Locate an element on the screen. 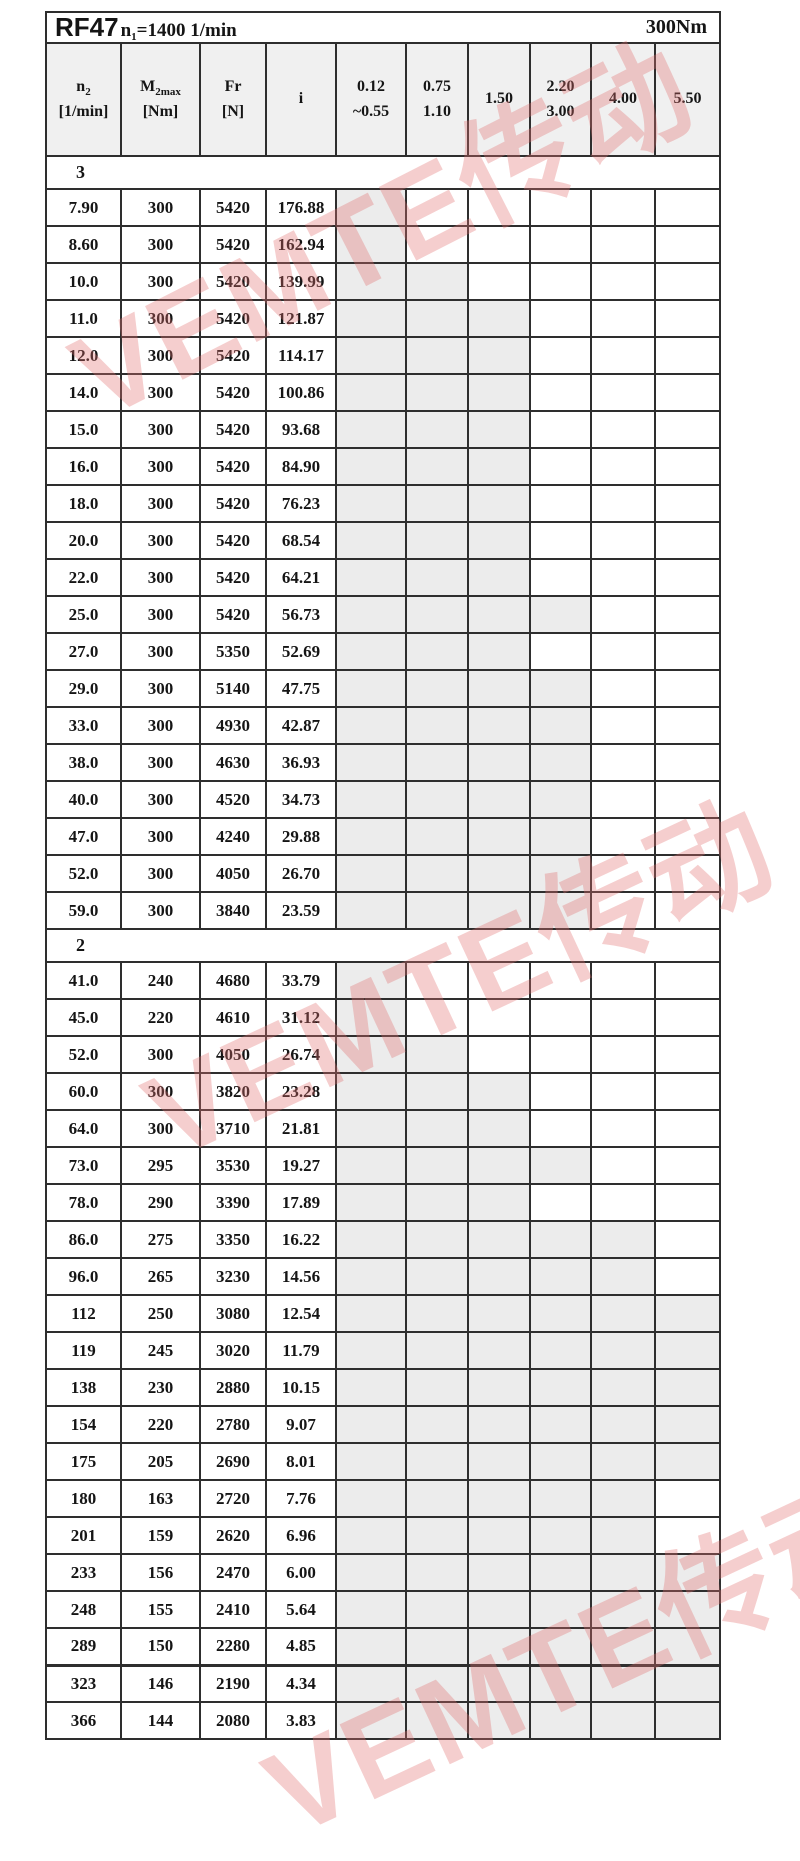 The width and height of the screenshot is (800, 1861). cell-n2: 27.0 is located at coordinates (83, 651).